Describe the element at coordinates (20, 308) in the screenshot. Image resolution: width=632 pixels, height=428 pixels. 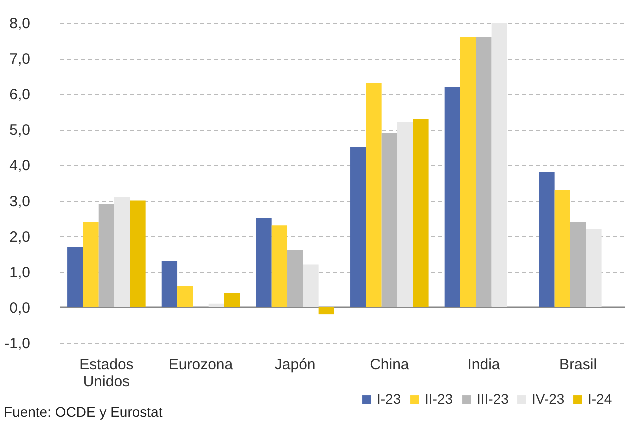
I see `y-tick-label: 0,0` at that location.